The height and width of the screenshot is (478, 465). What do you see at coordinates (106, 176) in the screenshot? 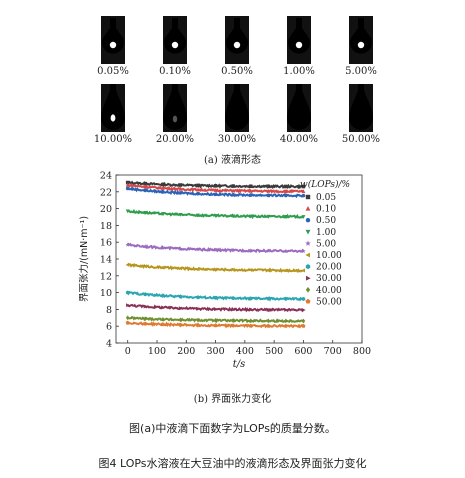
I see `y-tick-label: 24` at bounding box center [106, 176].